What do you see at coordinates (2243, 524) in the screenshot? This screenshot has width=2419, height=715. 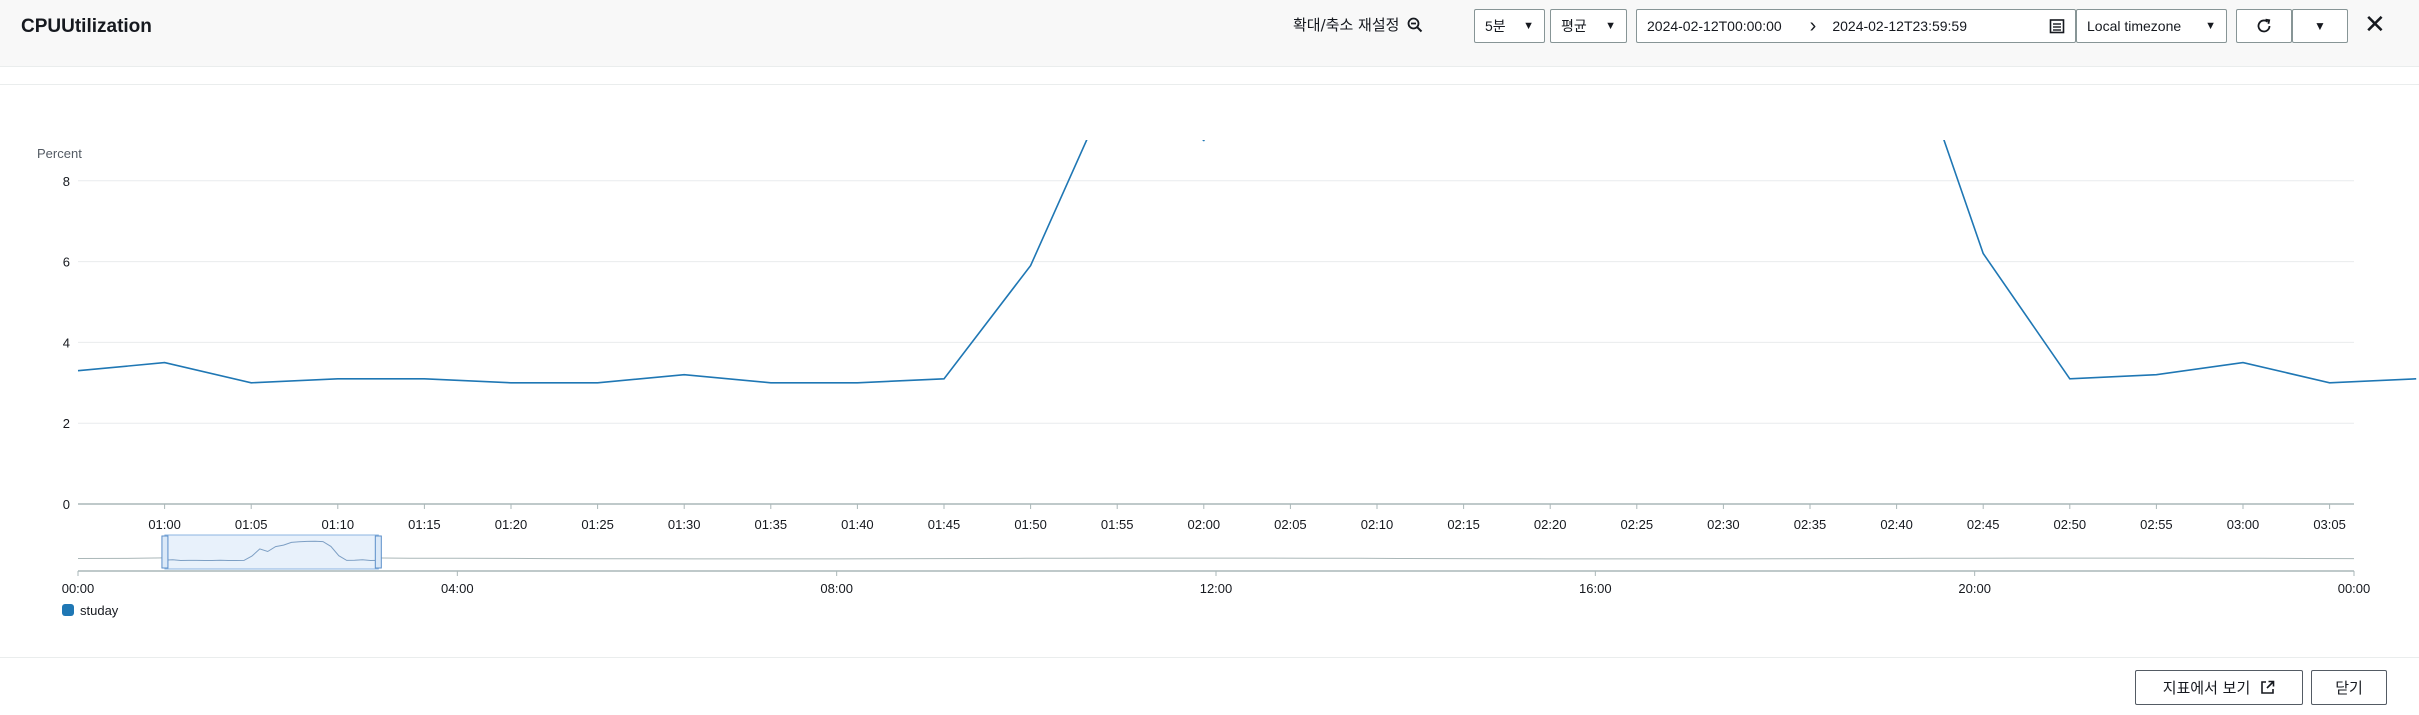 I see `x-tick-label: 03:00` at bounding box center [2243, 524].